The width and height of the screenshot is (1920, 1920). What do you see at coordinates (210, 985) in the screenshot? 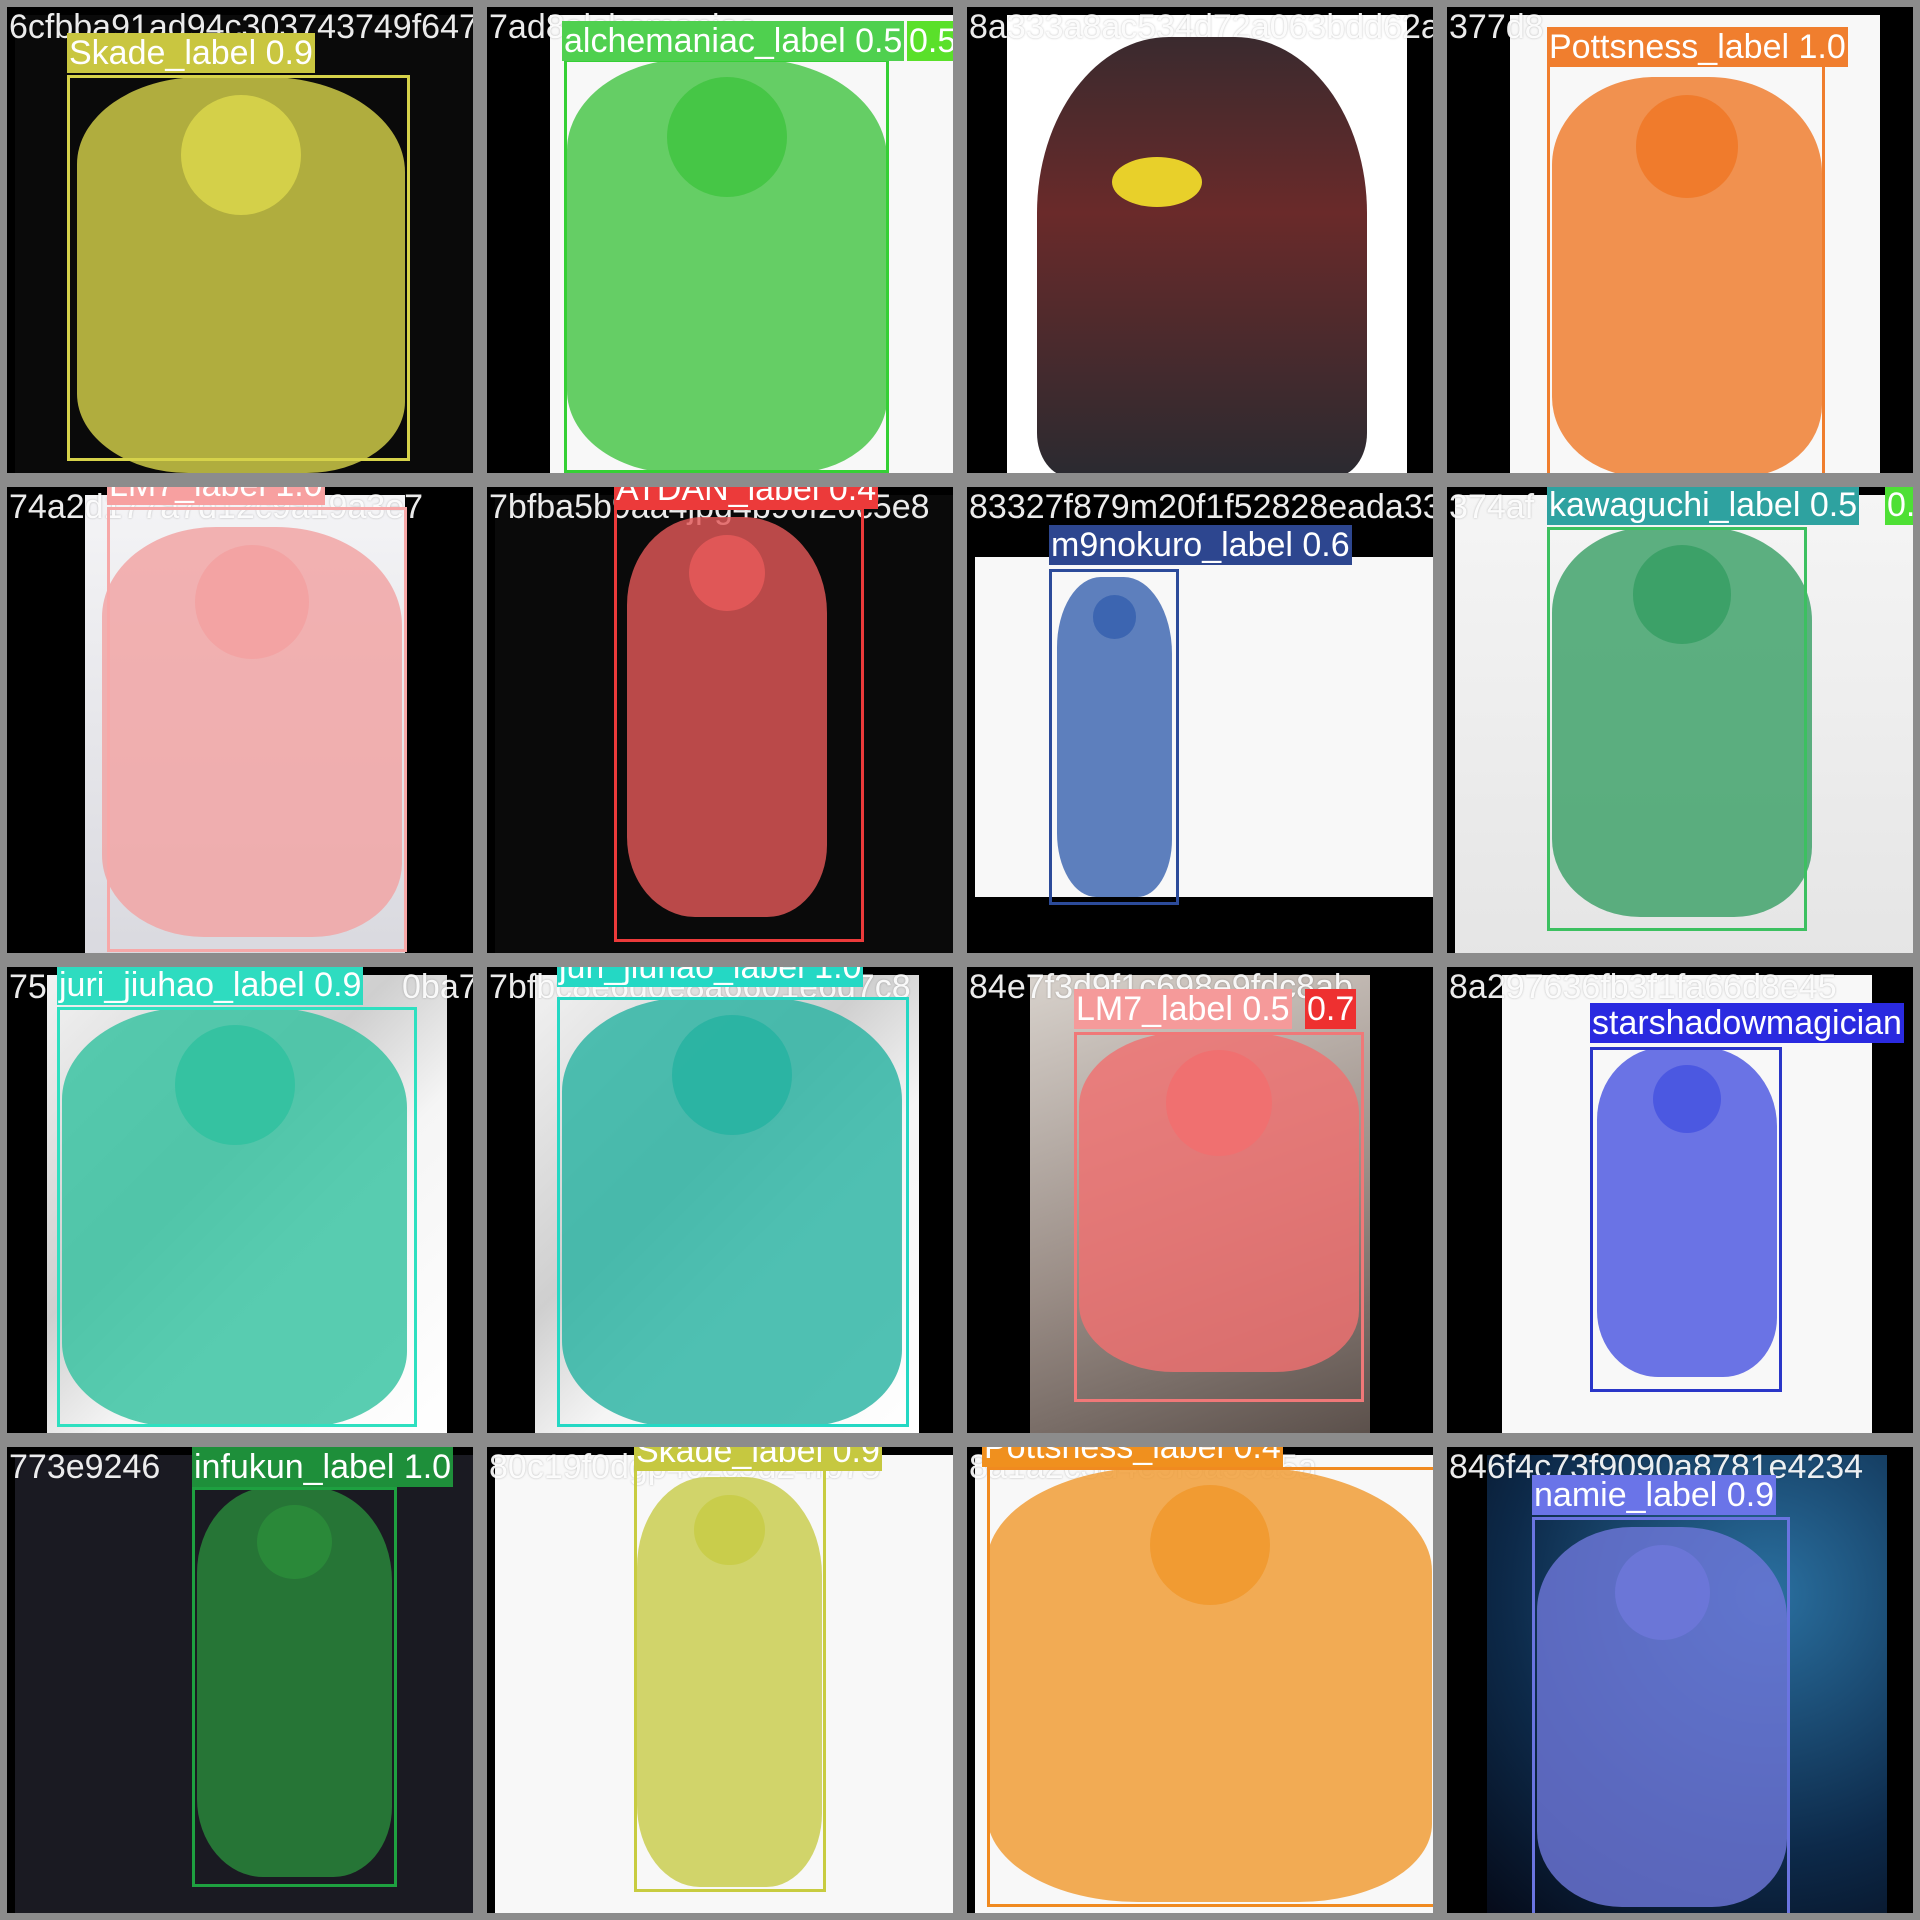
I see `detection-label: juri_jiuhao_label 0.9` at bounding box center [210, 985].